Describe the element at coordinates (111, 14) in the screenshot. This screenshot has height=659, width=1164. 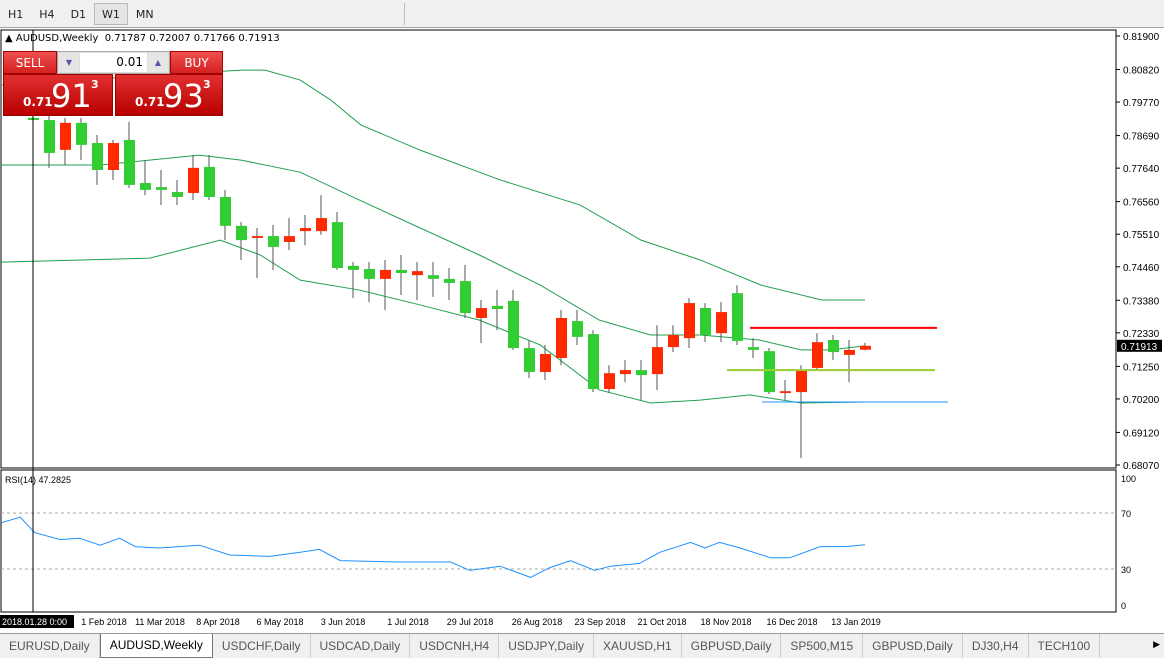
I see `timeframe-w1: W1` at that location.